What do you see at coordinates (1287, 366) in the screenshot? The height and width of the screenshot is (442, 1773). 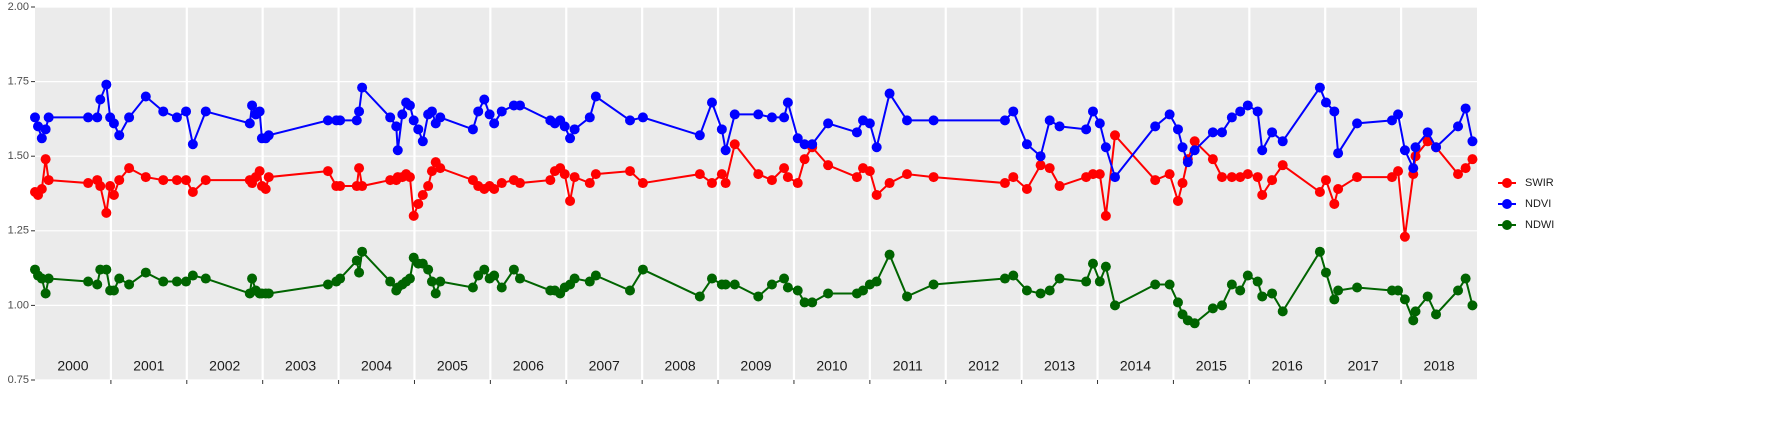 I see `x-band-label: 2016` at bounding box center [1287, 366].